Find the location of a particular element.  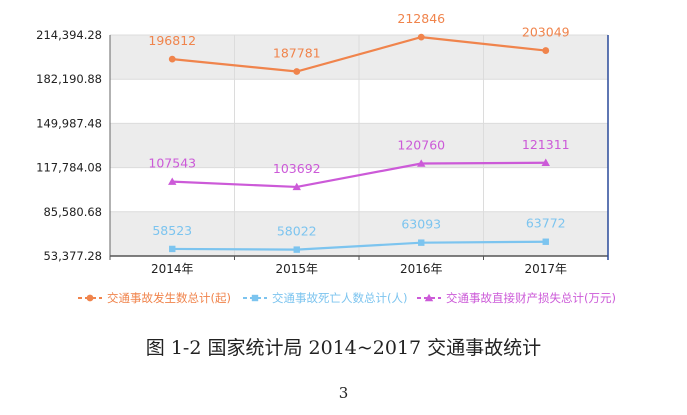

data-label: 103692 is located at coordinates (297, 168).